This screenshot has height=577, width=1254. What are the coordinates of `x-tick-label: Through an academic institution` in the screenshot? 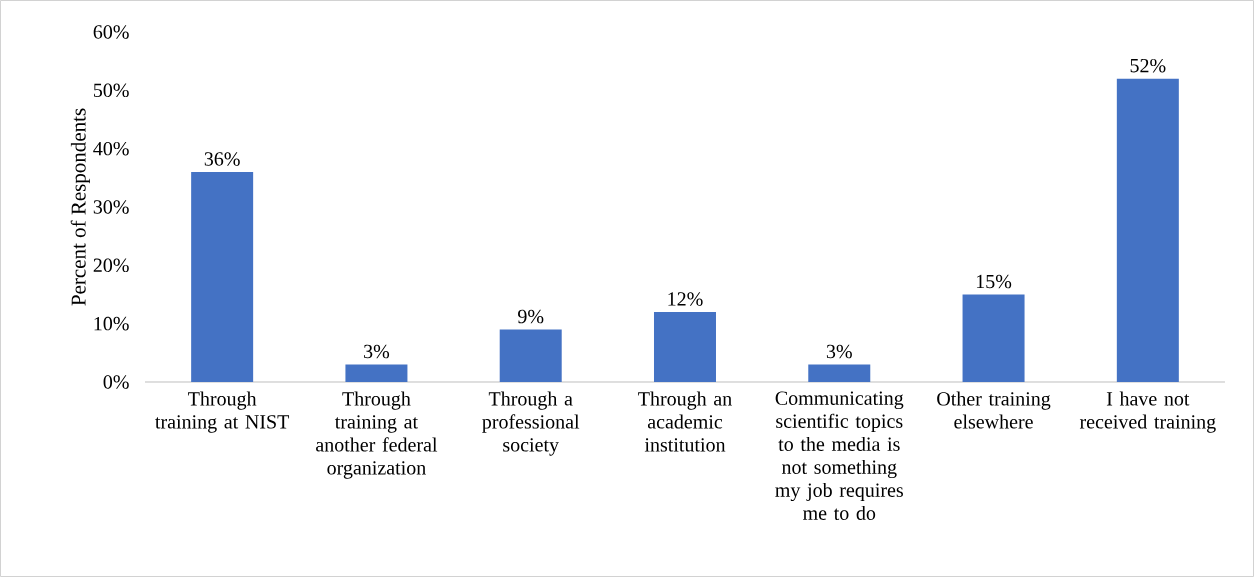 It's located at (685, 421).